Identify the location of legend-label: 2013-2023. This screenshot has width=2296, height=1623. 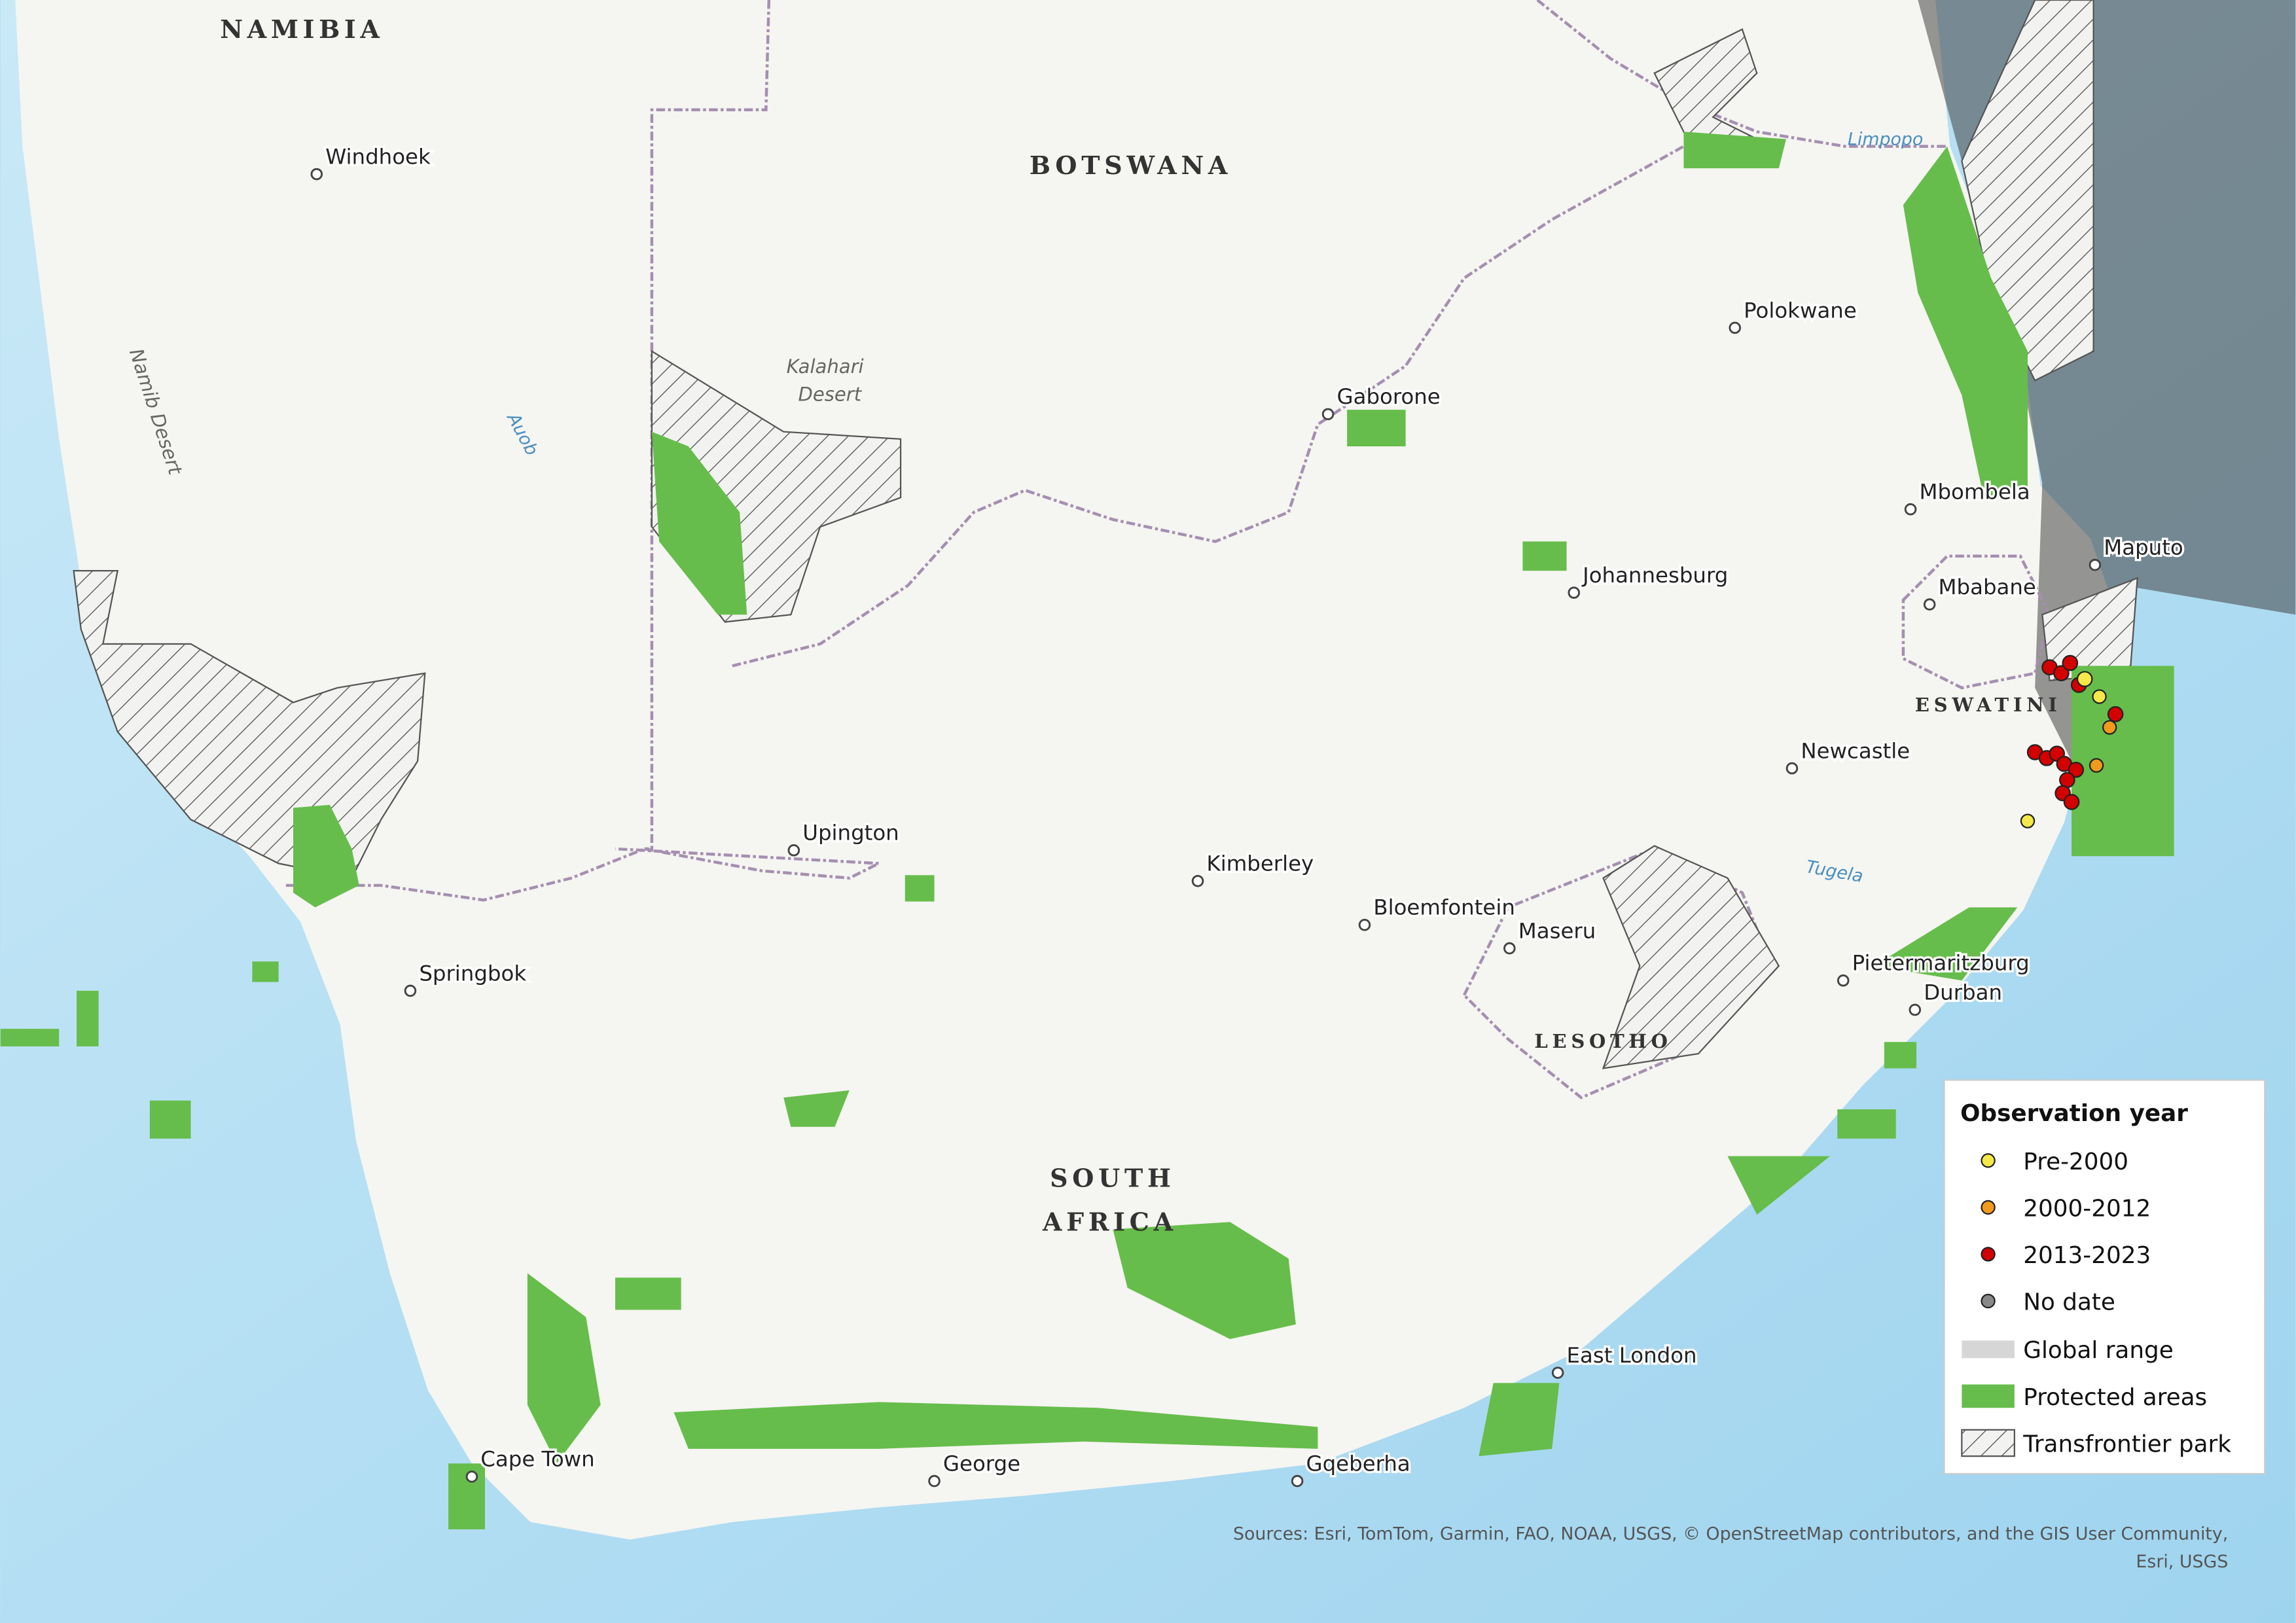
(2087, 1255).